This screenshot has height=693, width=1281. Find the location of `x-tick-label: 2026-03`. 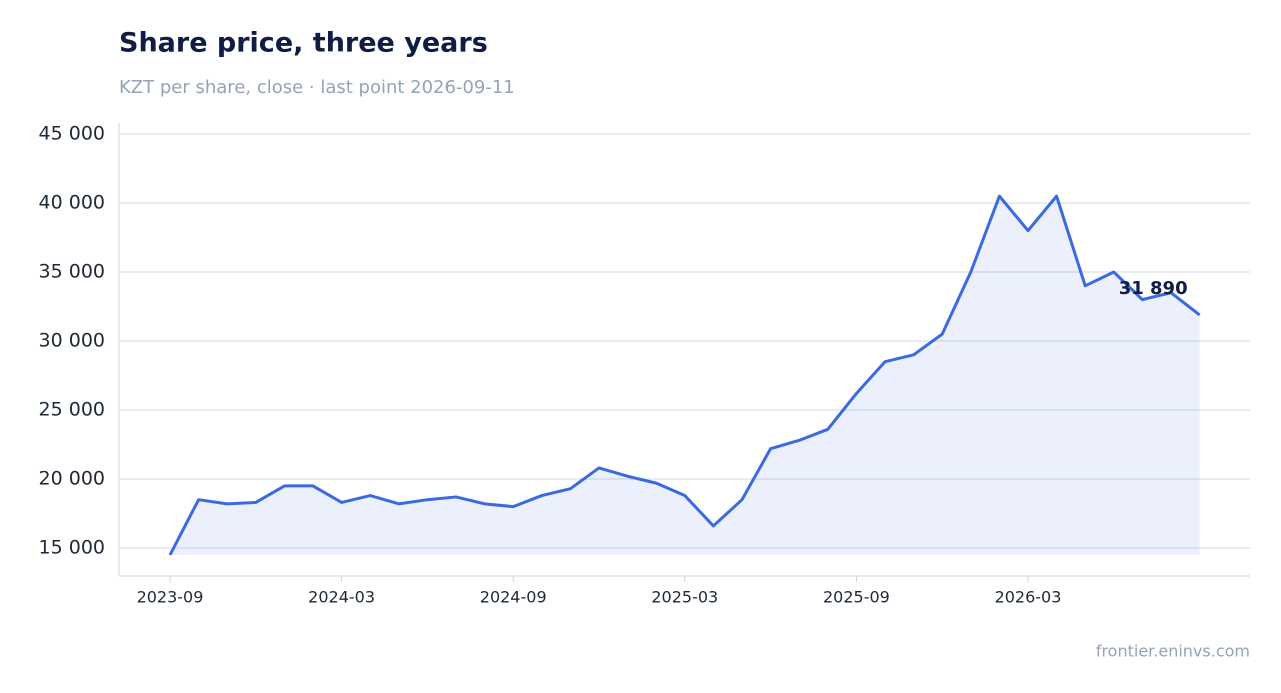

x-tick-label: 2026-03 is located at coordinates (1028, 597).